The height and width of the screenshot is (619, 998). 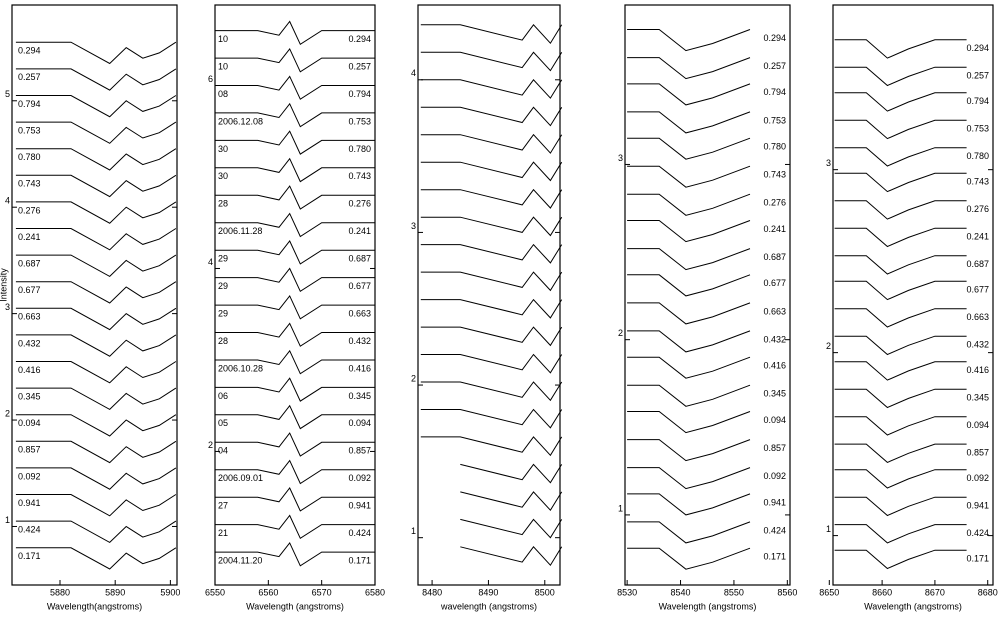 I want to click on spectrum-label: 0.092, so click(x=977, y=478).